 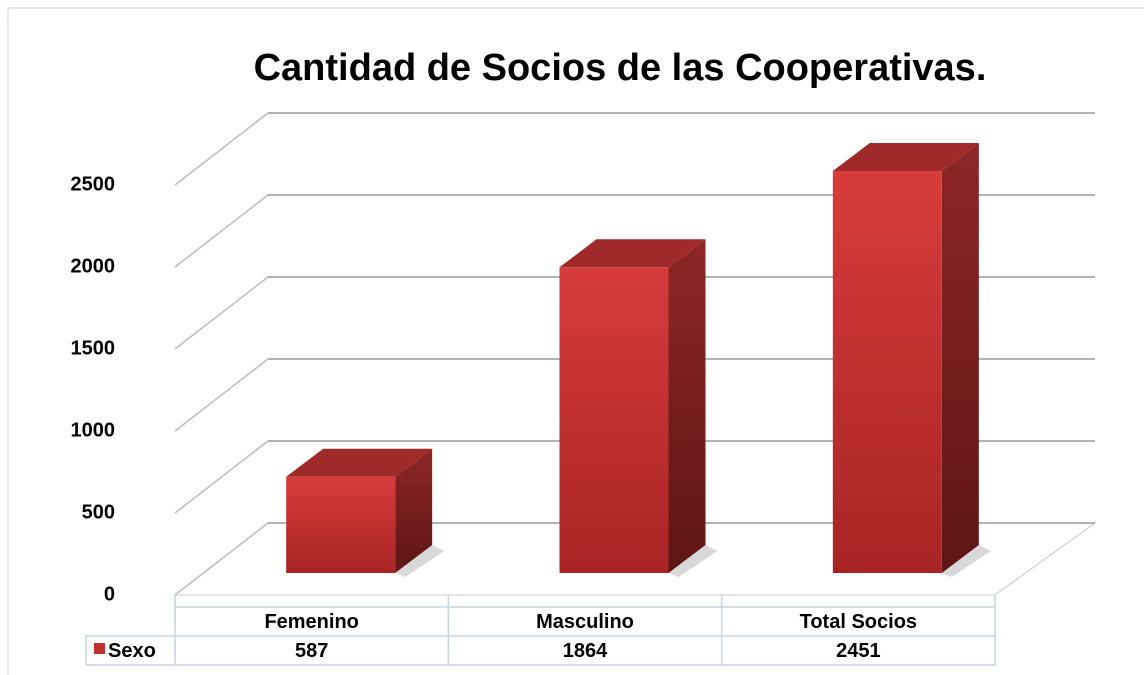 I want to click on y-tick-label: 2000, so click(x=93, y=266).